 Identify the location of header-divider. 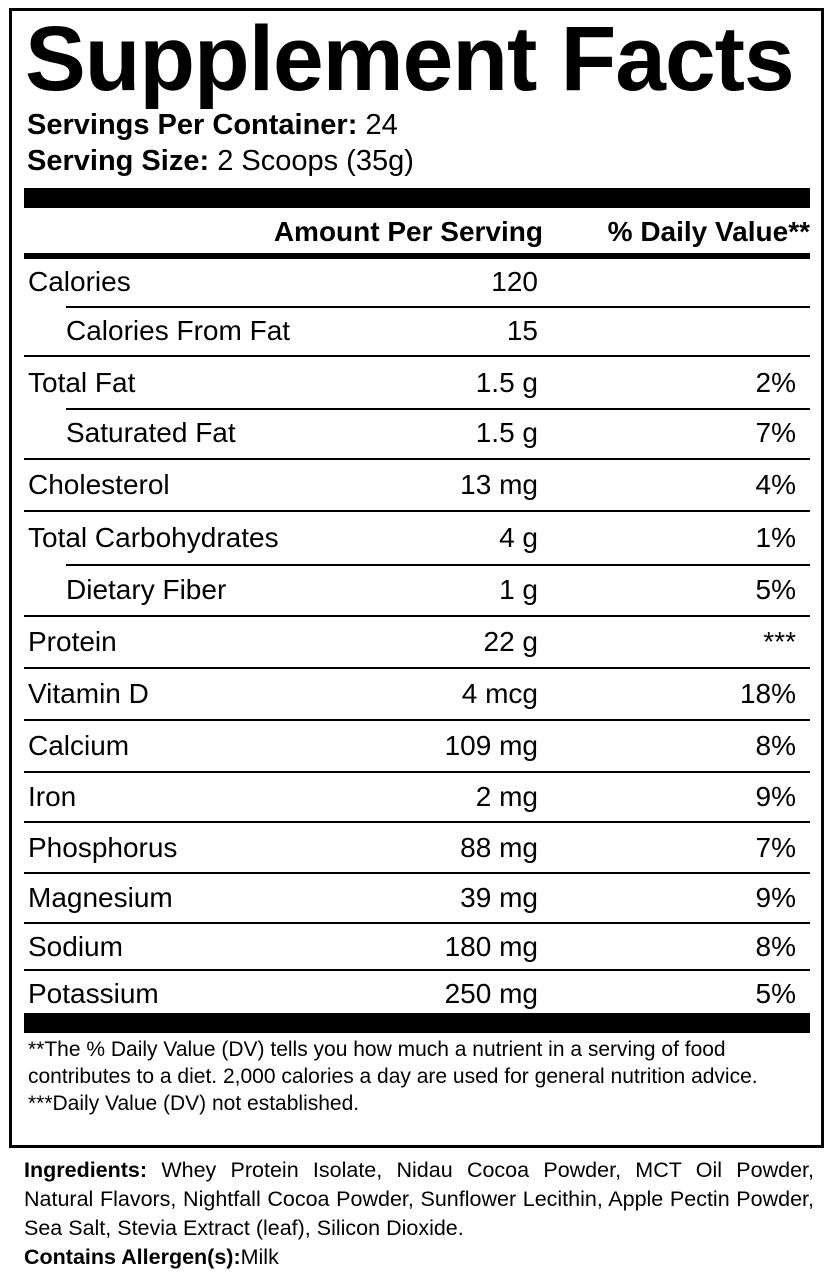
(417, 256).